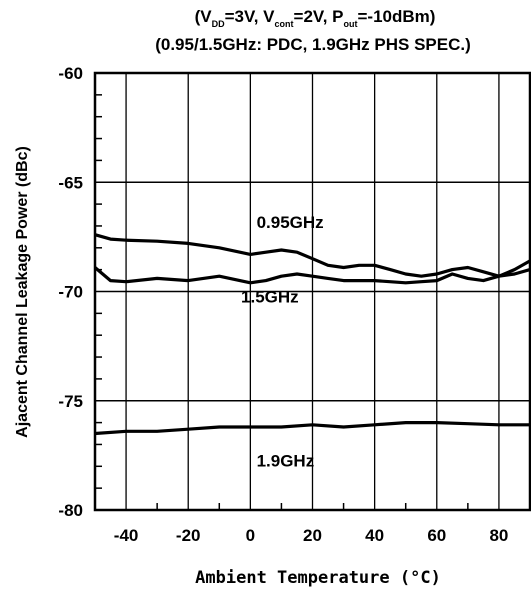 Image resolution: width=531 pixels, height=590 pixels. Describe the element at coordinates (313, 44) in the screenshot. I see `chart-title-line2: (0.95/1.5GHz: PDC, 1.9GHz PHS SPEC.)` at that location.